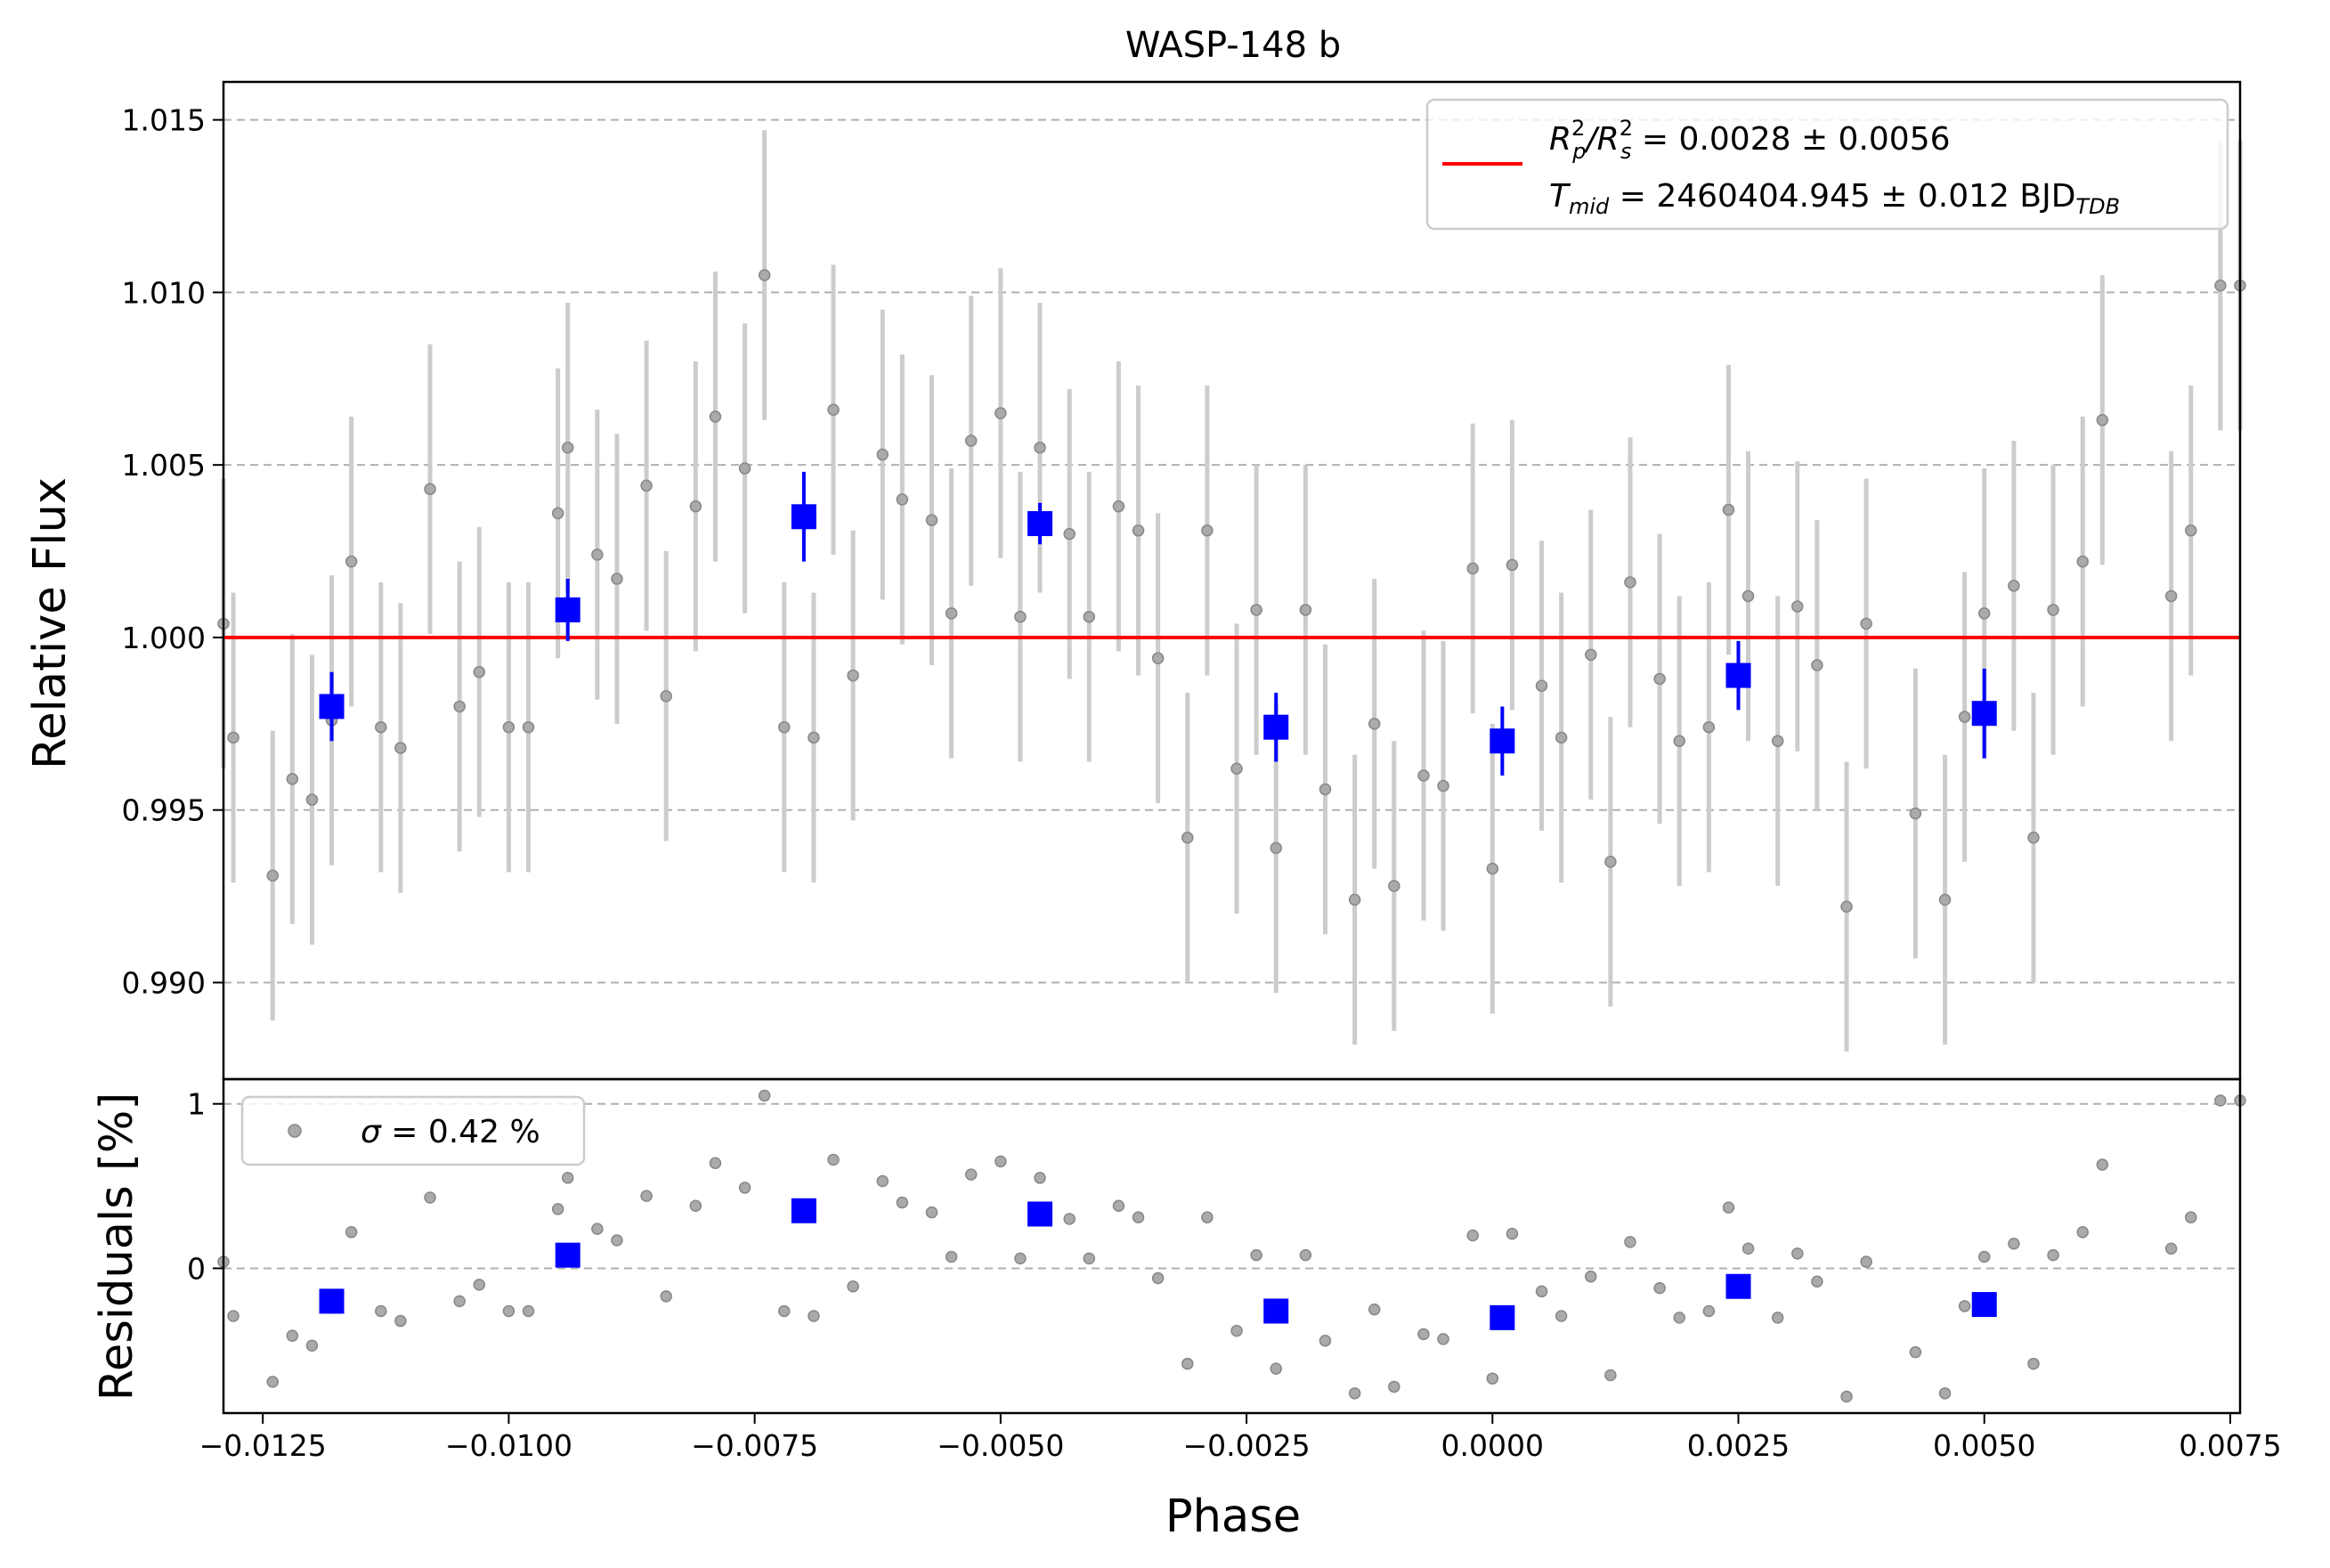 The width and height of the screenshot is (2330, 1568). Describe the element at coordinates (371, 1132) in the screenshot. I see `residual-legend-sigma: σ` at that location.